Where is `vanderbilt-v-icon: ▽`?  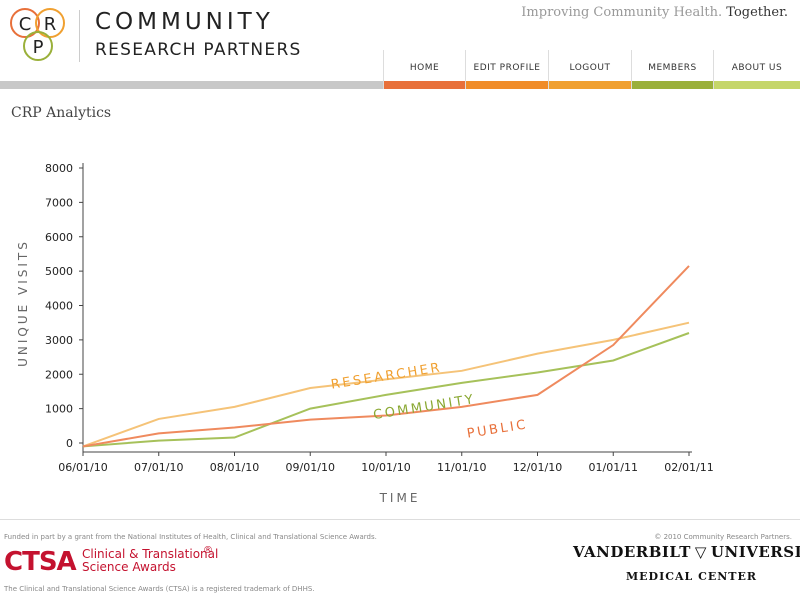
vanderbilt-v-icon: ▽ is located at coordinates (700, 552).